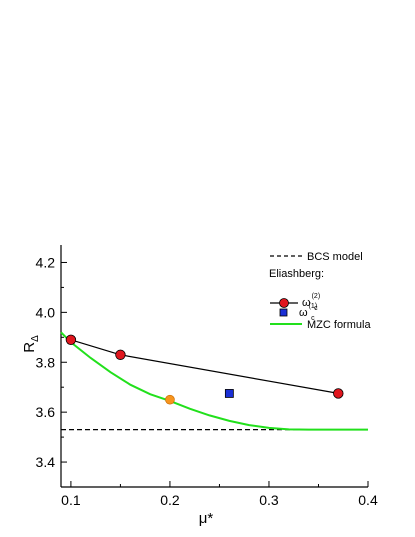 The width and height of the screenshot is (415, 537). I want to click on x-axis-title: μ*, so click(206, 518).